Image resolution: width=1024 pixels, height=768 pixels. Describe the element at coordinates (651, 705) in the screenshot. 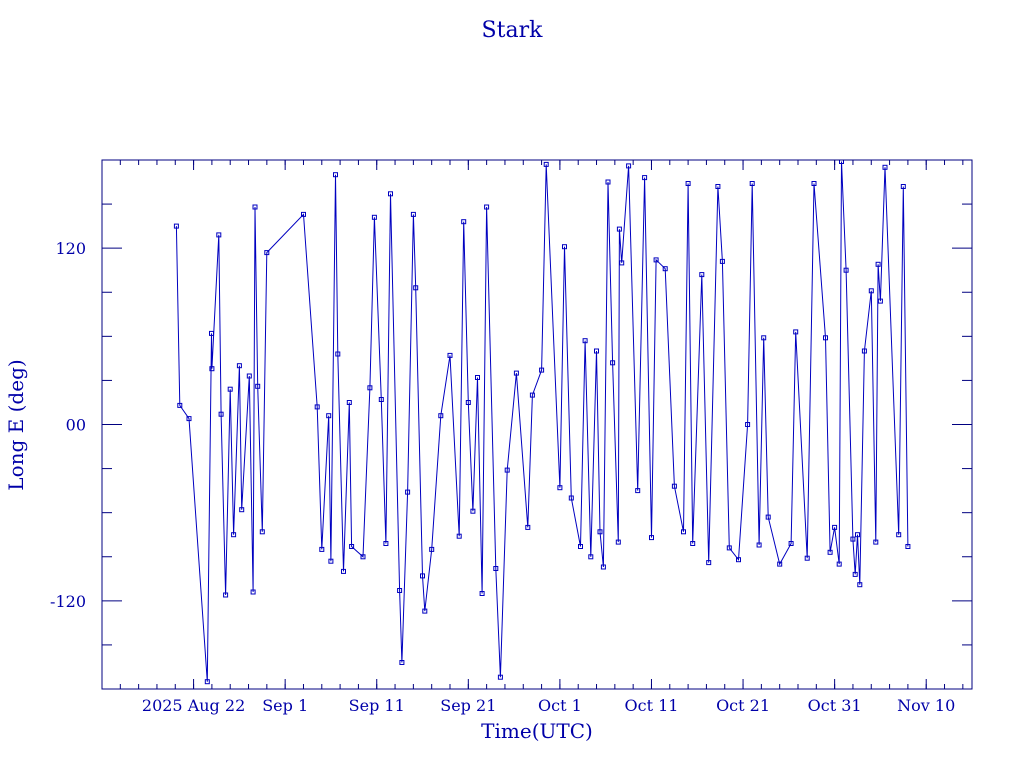

I see `x-tick-label: Oct 11` at that location.